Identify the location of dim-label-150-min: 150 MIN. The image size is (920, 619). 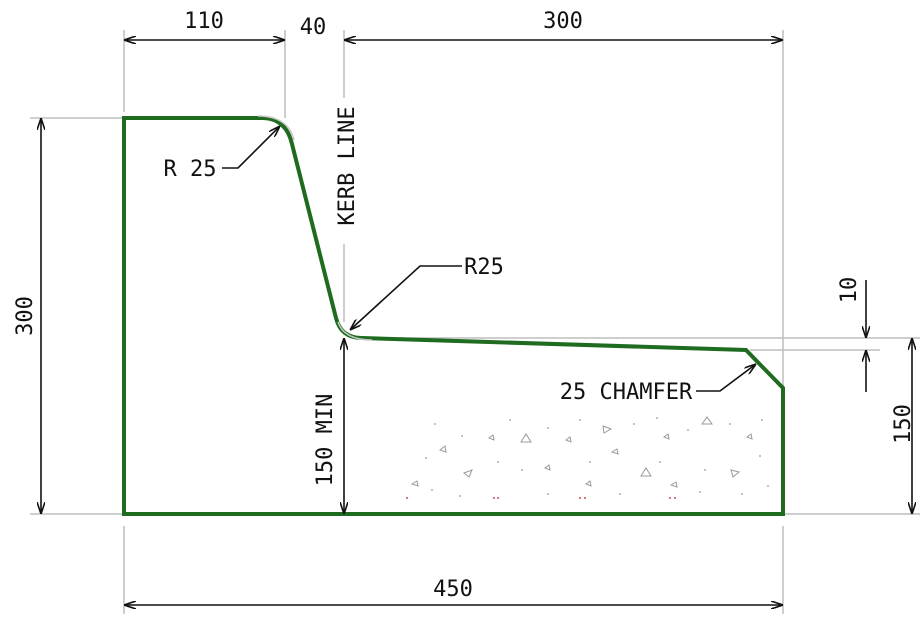
(325, 440).